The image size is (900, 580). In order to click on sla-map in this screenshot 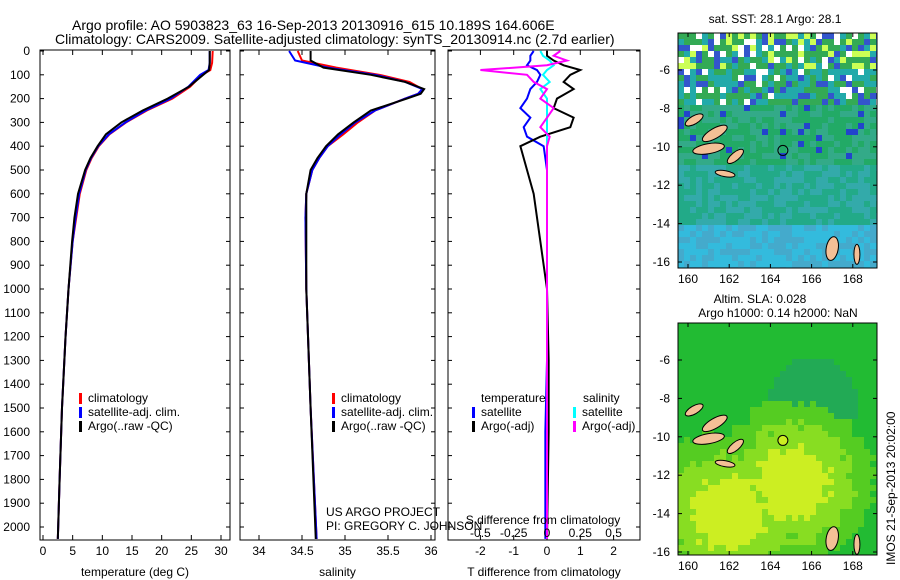, I will do `click(777, 439)`.